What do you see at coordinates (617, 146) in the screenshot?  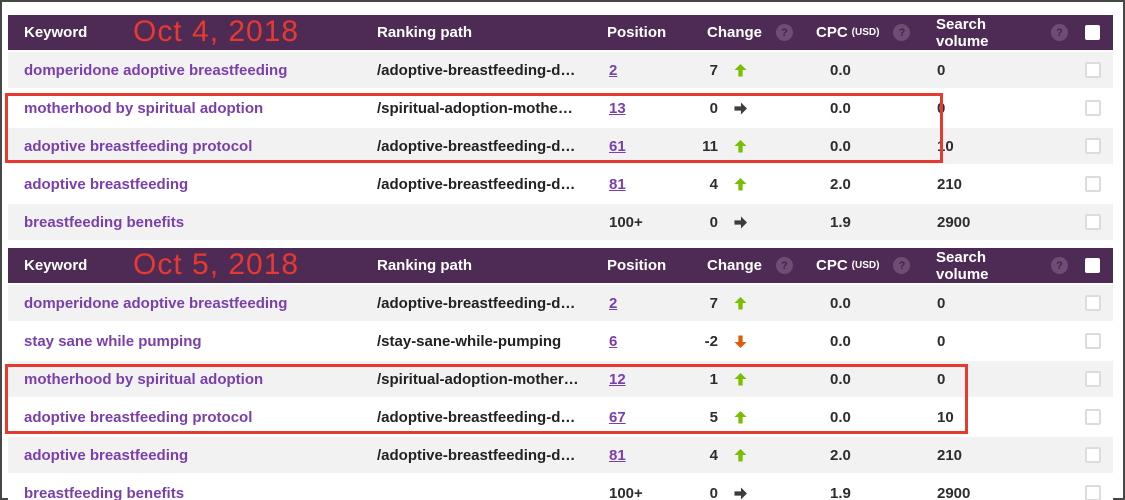 I see `position-link: 61` at bounding box center [617, 146].